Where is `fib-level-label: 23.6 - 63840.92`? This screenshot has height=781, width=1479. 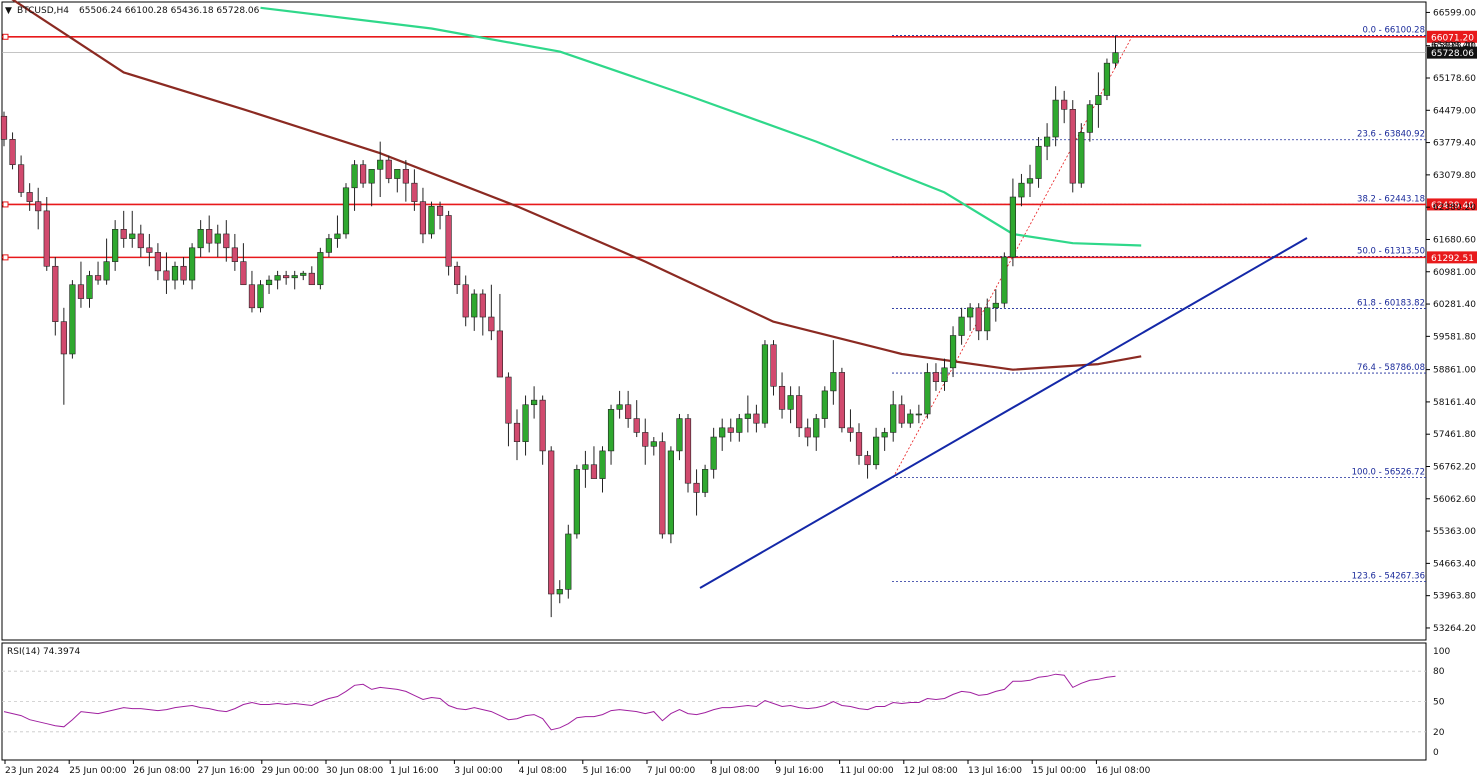
fib-level-label: 23.6 - 63840.92 is located at coordinates (1391, 135).